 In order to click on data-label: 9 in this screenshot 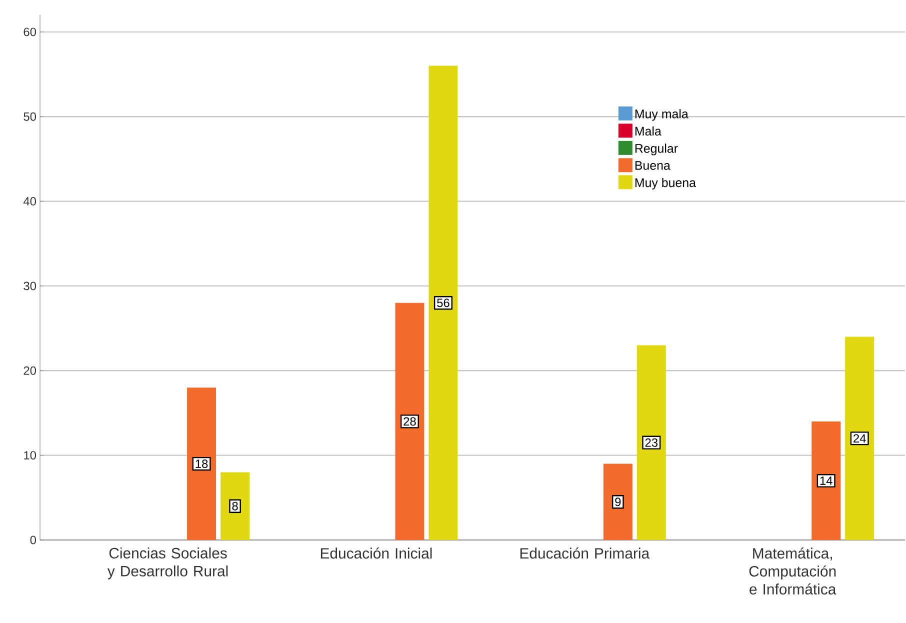, I will do `click(618, 502)`.